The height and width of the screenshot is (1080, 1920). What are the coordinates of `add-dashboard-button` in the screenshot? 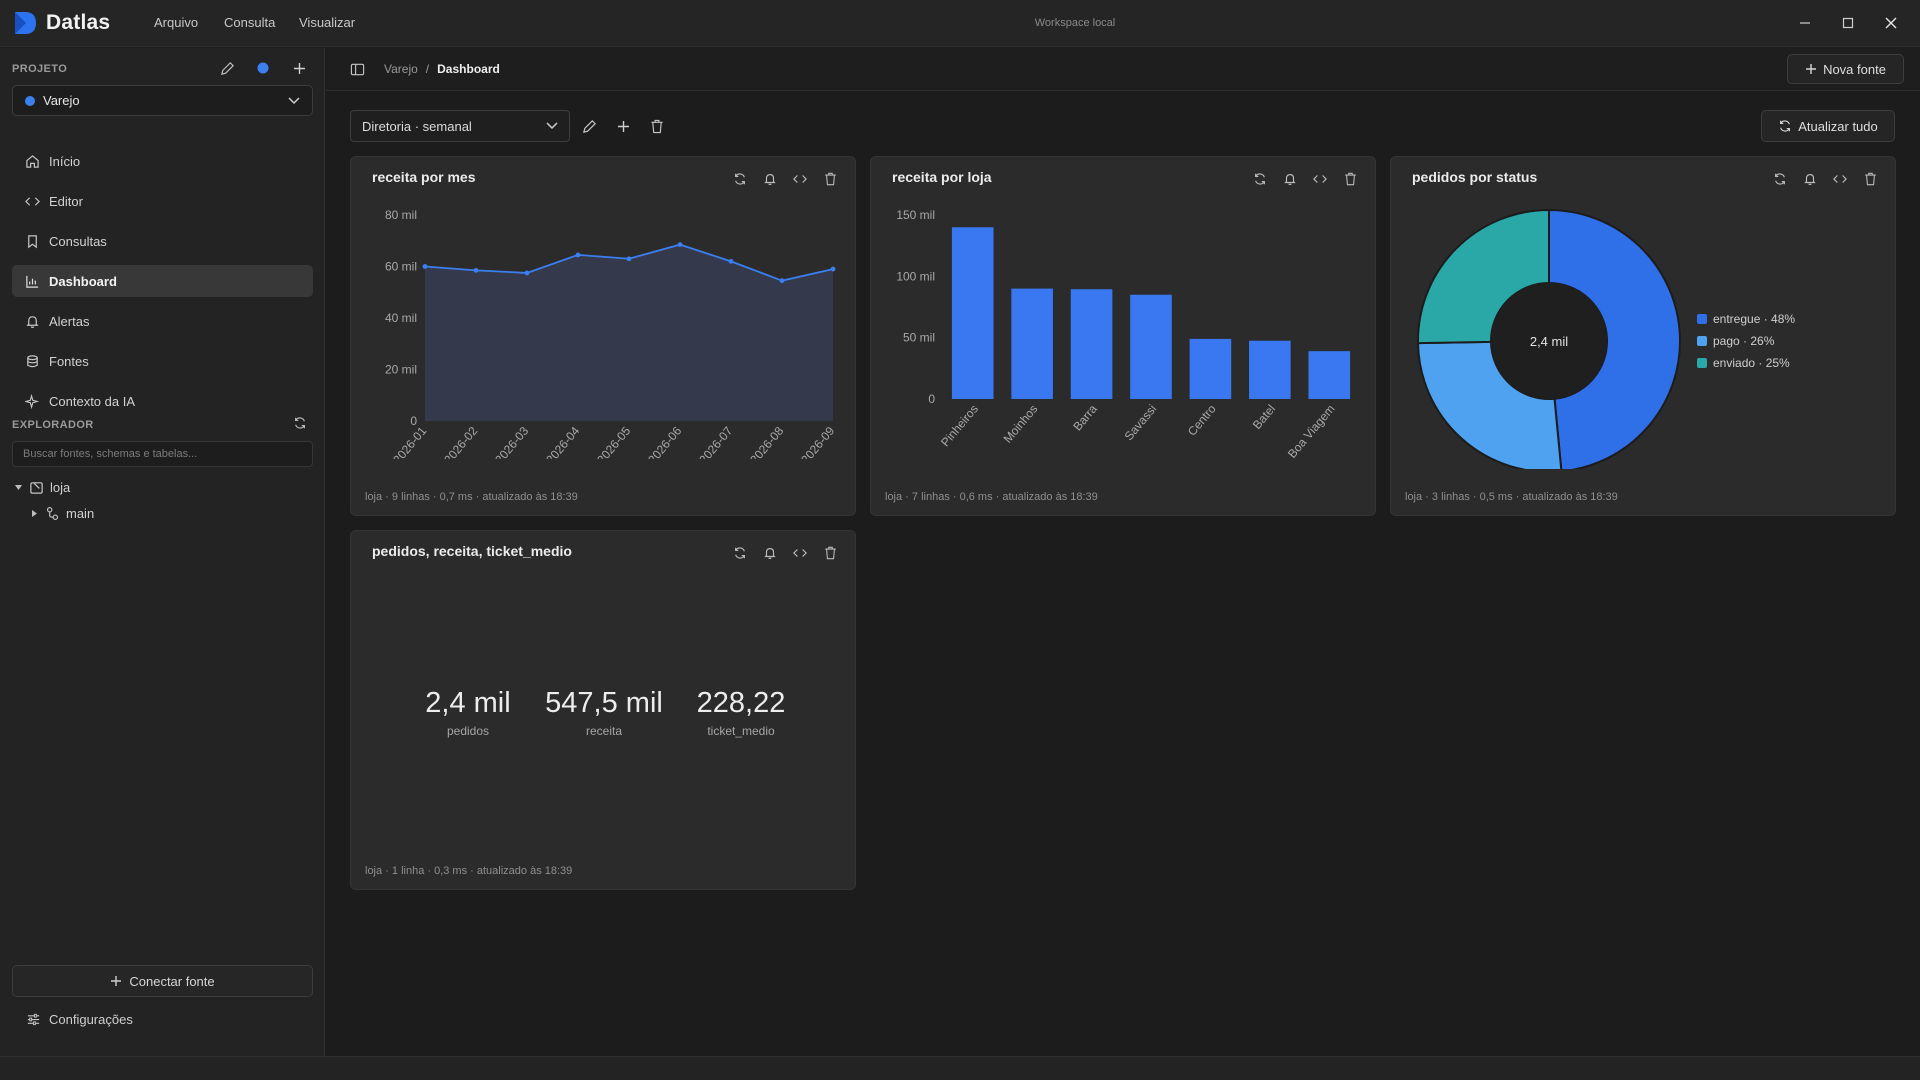 It's located at (623, 126).